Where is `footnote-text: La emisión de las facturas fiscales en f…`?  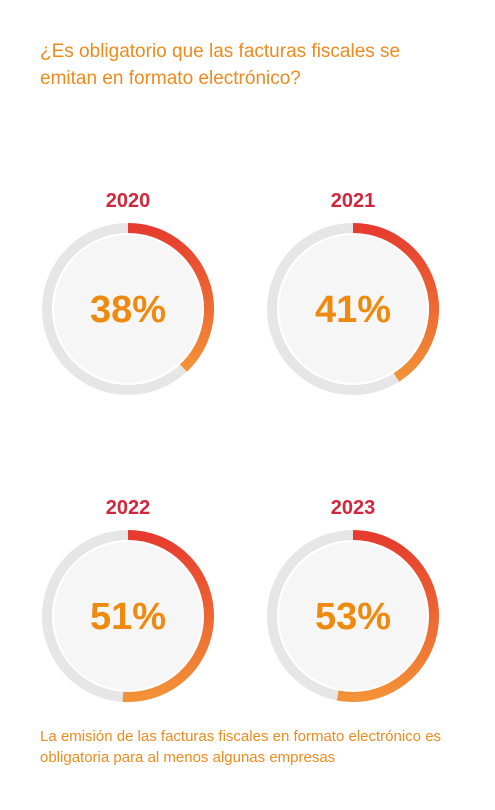 footnote-text: La emisión de las facturas fiscales en f… is located at coordinates (241, 747).